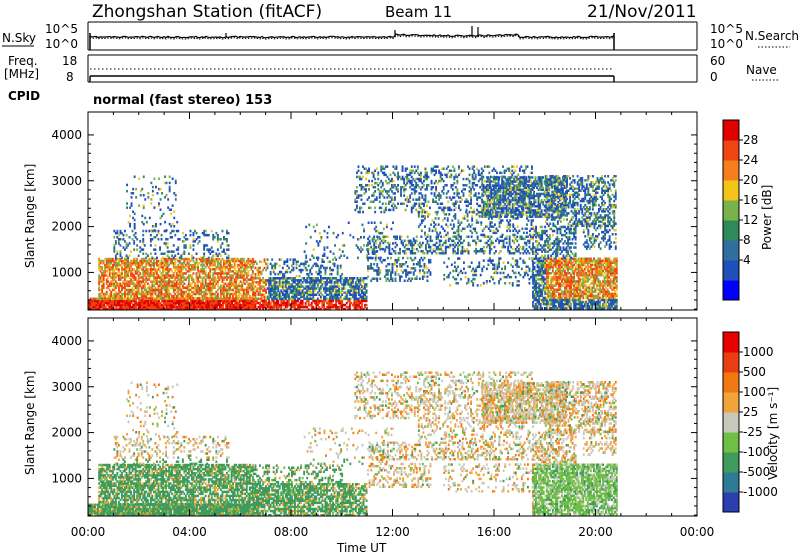  I want to click on nsky-panel: N.Sky 10^5 10^0 10^5 10^0 N.Search, so click(400, 36).